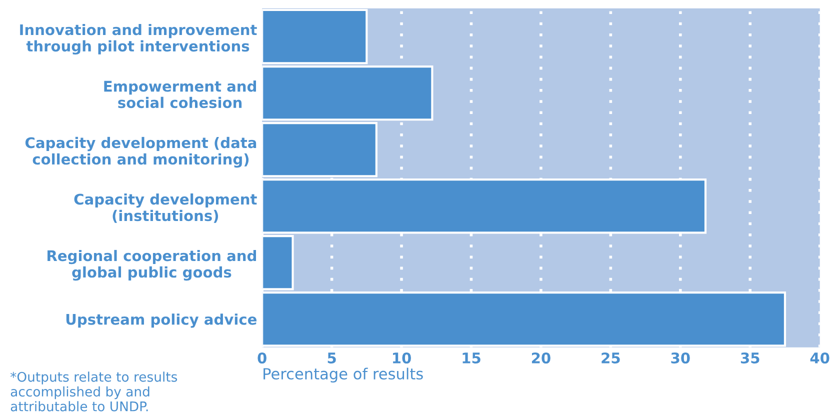 This screenshot has width=840, height=416. Describe the element at coordinates (471, 358) in the screenshot. I see `x-tick-label: 15` at that location.